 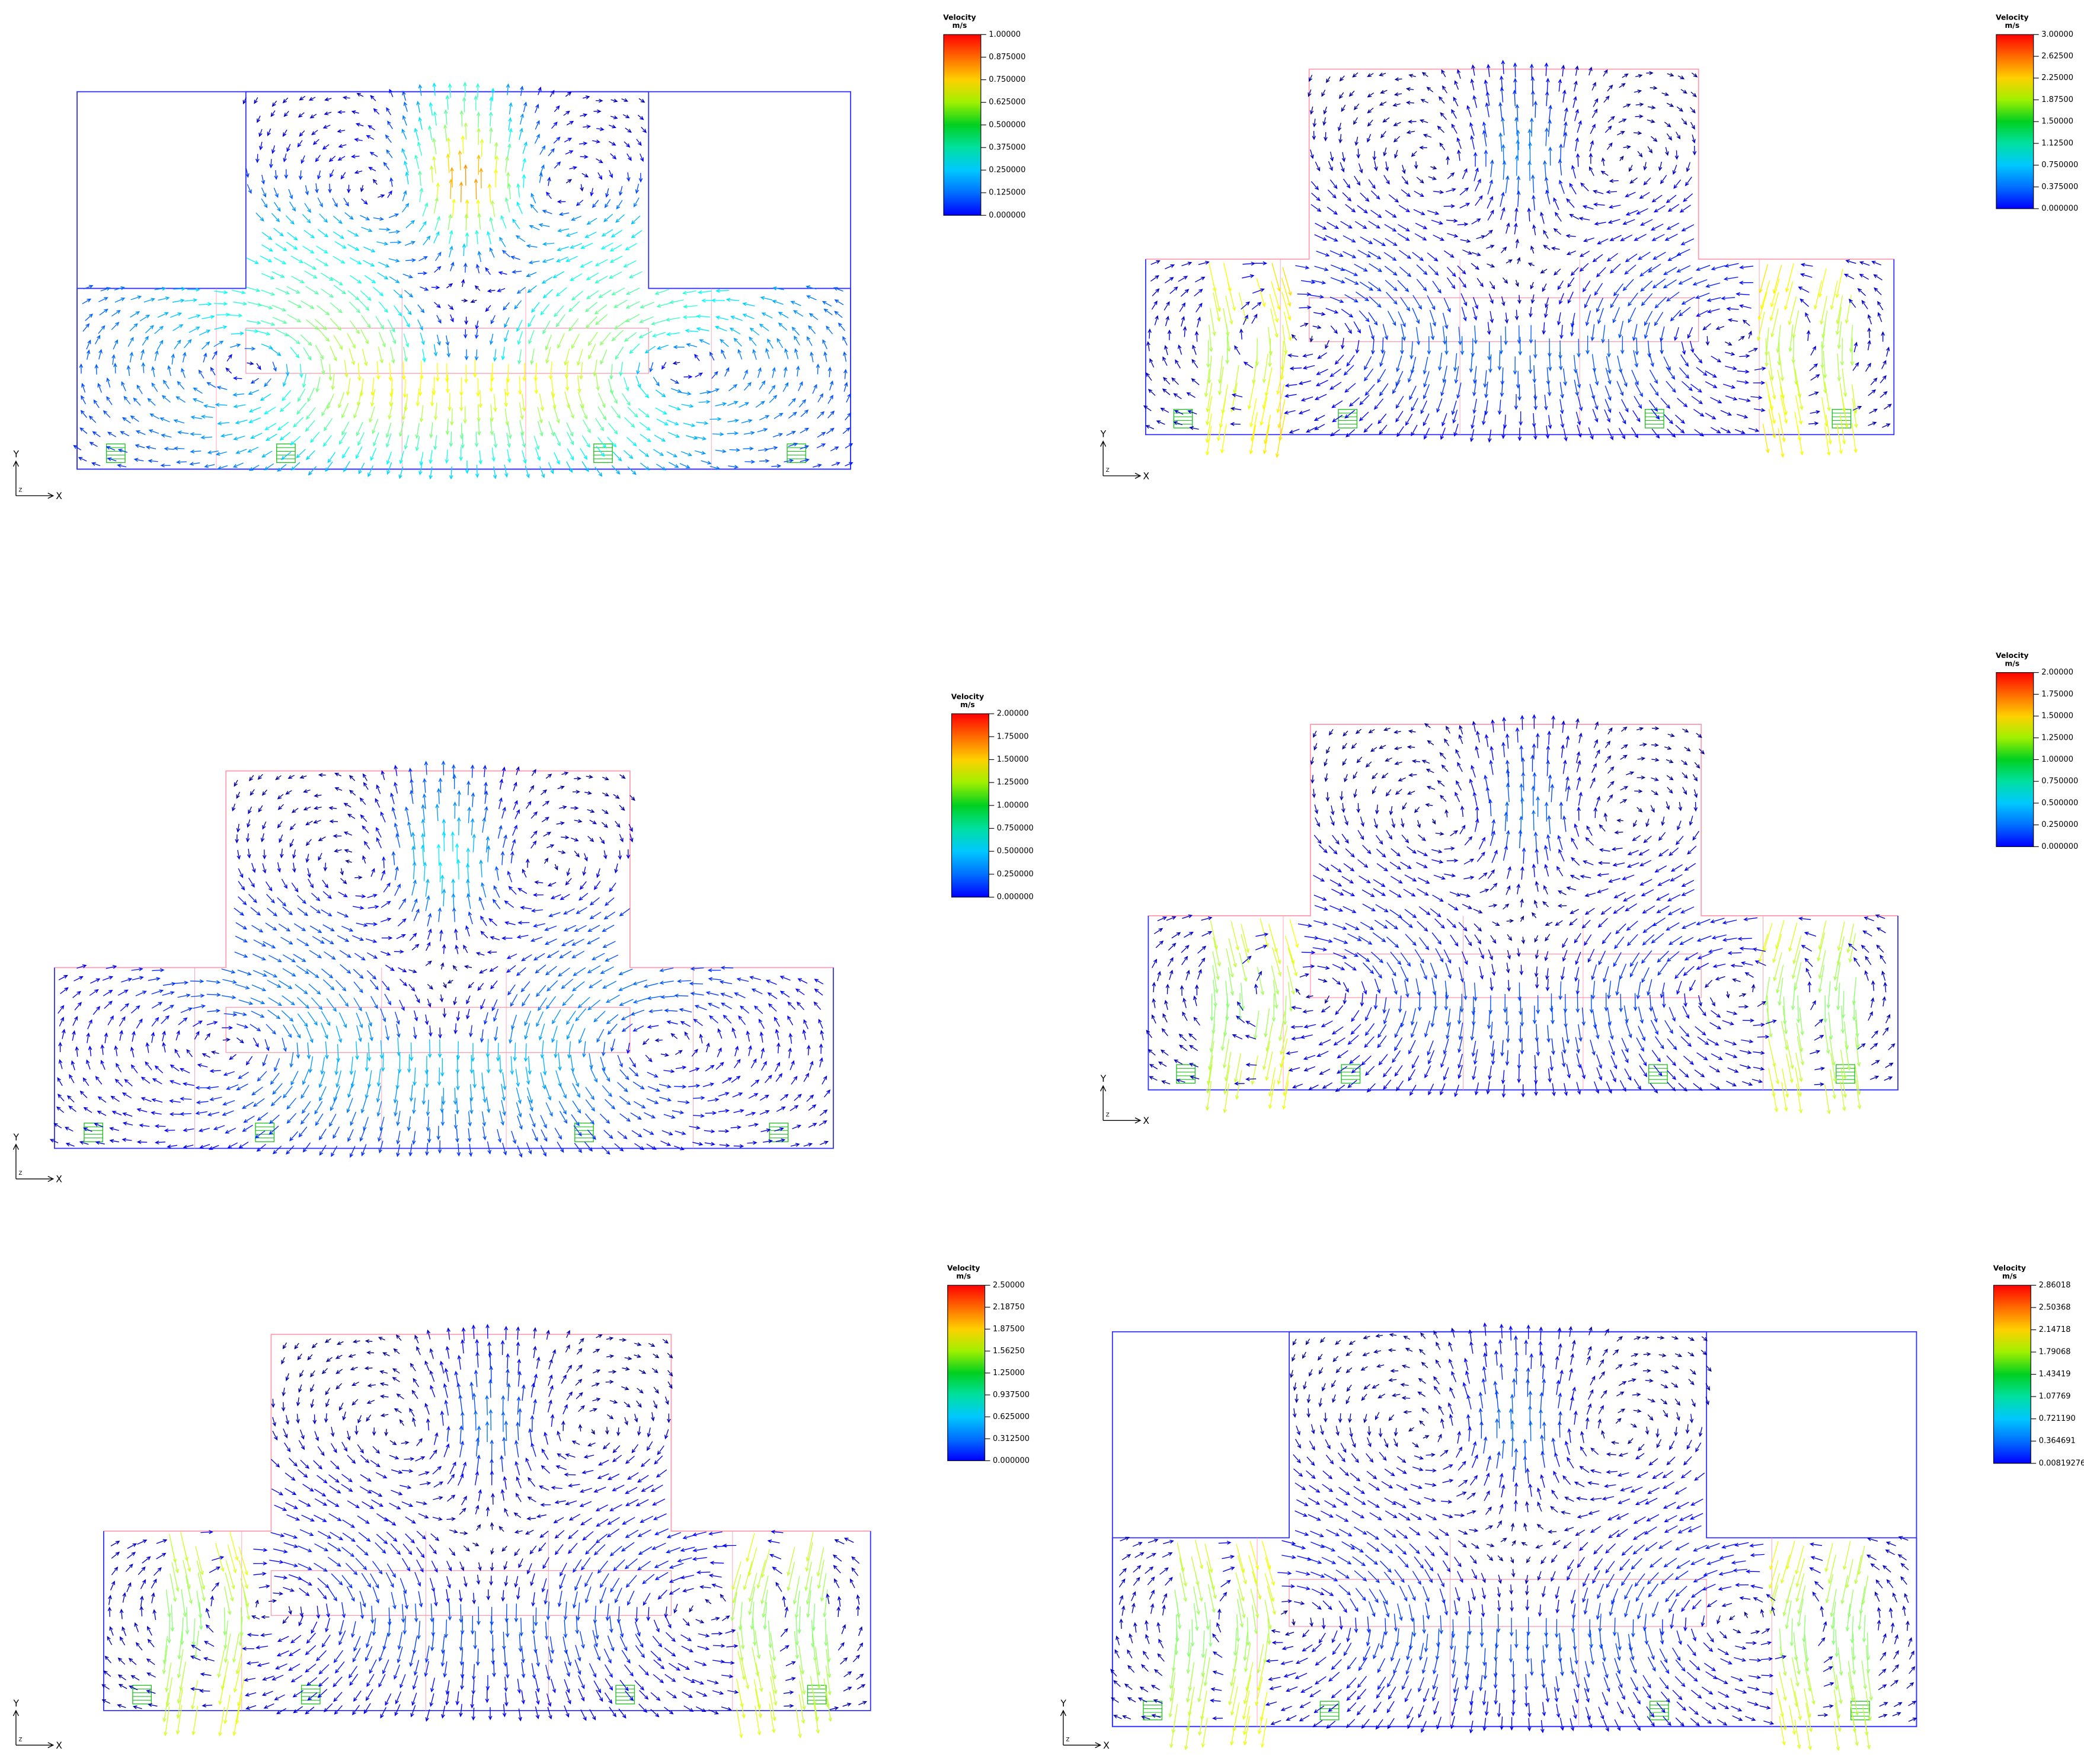 What do you see at coordinates (2059, 846) in the screenshot?
I see `legend-label: 0.000000` at bounding box center [2059, 846].